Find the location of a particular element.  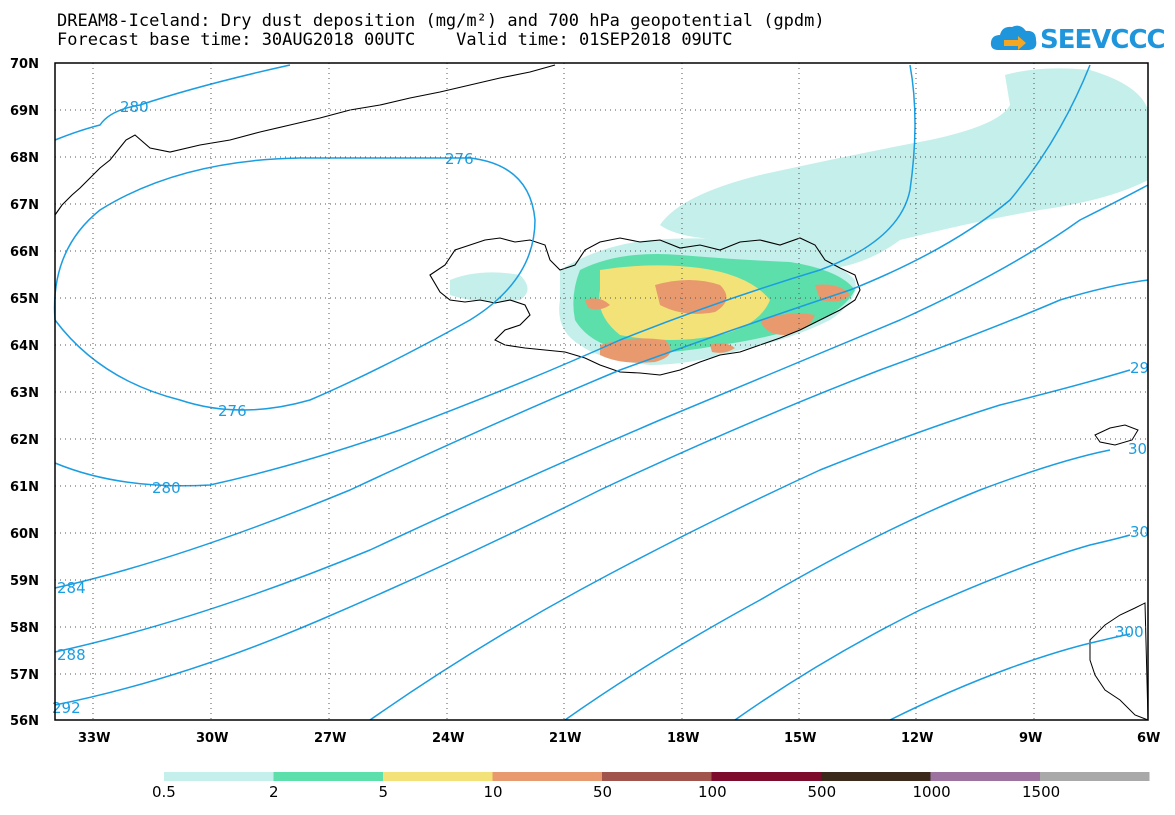

lat-label: 57N is located at coordinates (24, 675).